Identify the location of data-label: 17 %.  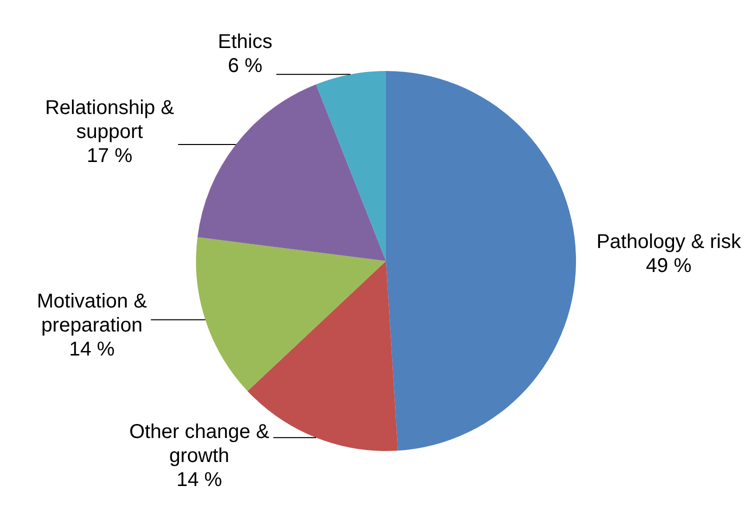
(109, 155).